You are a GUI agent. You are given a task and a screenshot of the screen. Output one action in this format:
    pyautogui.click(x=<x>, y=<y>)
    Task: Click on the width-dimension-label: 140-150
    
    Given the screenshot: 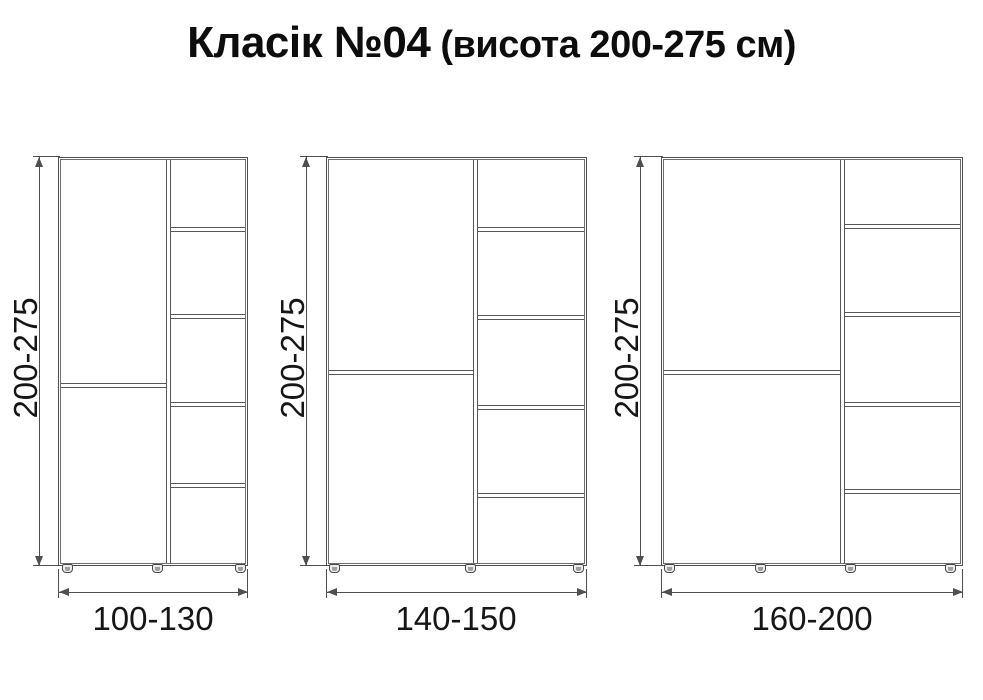 What is the action you would take?
    pyautogui.click(x=456, y=618)
    